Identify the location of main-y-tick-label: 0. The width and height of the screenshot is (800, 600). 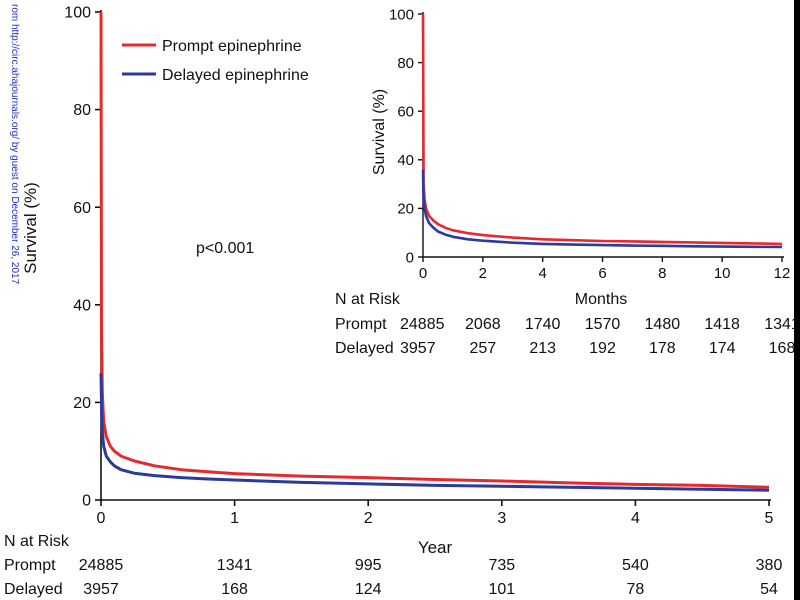
(86, 501).